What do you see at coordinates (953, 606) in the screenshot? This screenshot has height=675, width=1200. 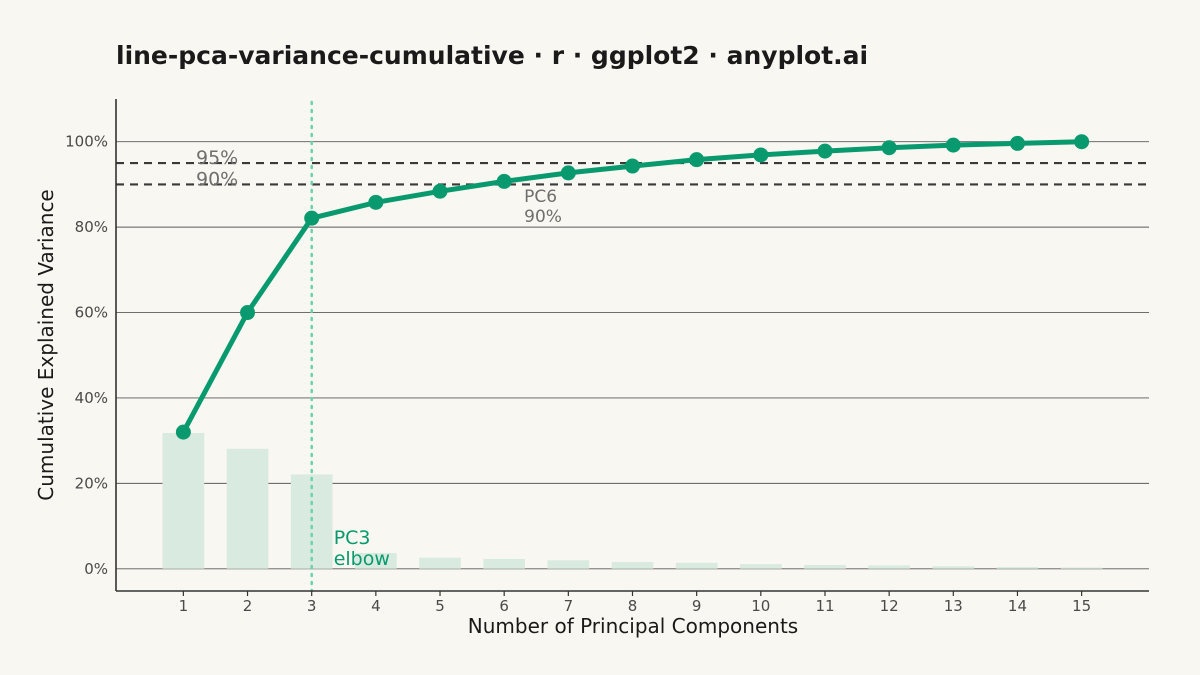 I see `x-tick-label: 13` at bounding box center [953, 606].